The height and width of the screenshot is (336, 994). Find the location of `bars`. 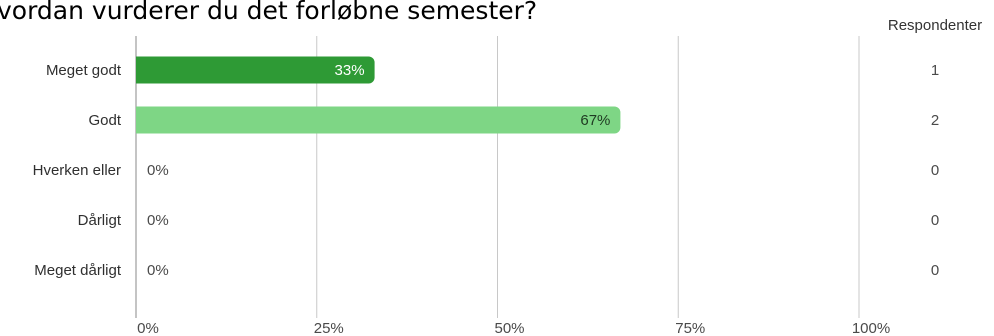

bars is located at coordinates (378, 95).